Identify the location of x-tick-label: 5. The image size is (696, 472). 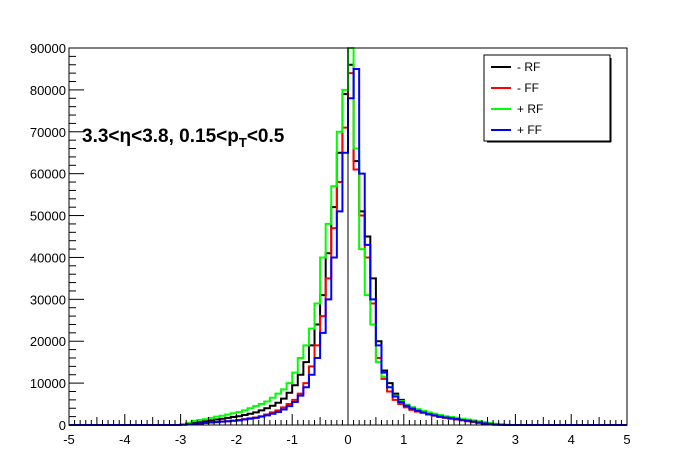
(626, 439).